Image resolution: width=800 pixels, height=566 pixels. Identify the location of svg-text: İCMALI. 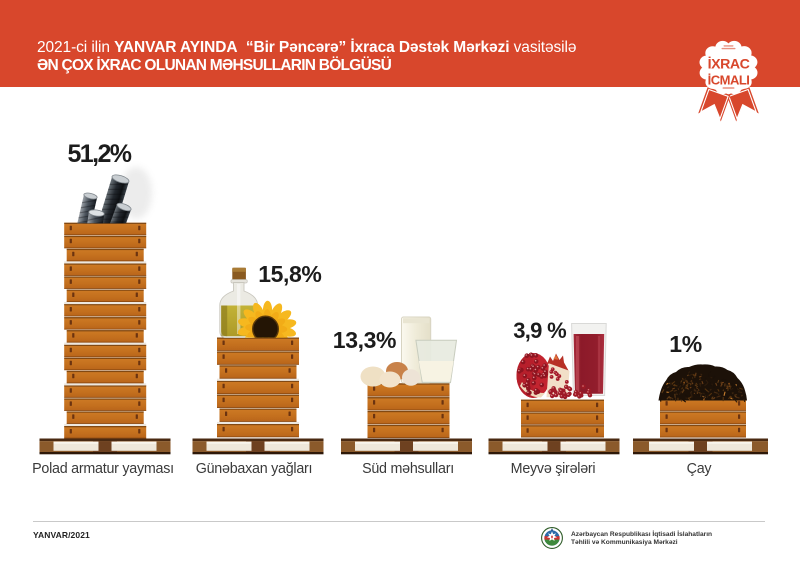
(729, 80).